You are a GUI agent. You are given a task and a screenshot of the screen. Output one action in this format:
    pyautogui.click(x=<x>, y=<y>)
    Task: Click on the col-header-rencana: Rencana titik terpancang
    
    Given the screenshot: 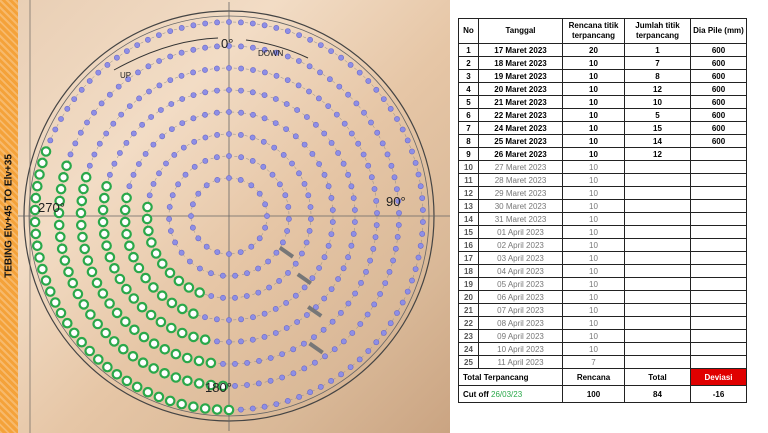 What is the action you would take?
    pyautogui.click(x=593, y=31)
    